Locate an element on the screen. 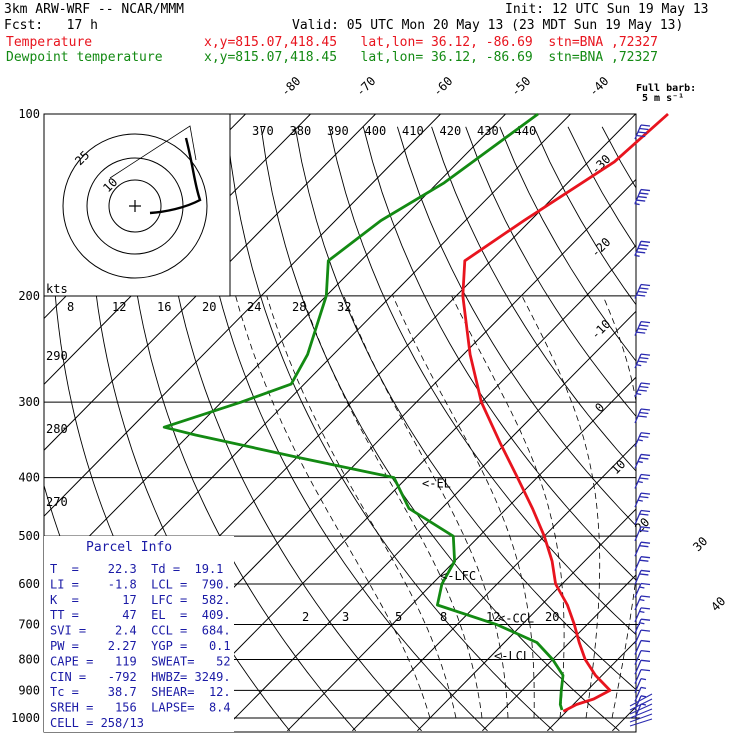  moist-adiabat-line is located at coordinates (702, 507).